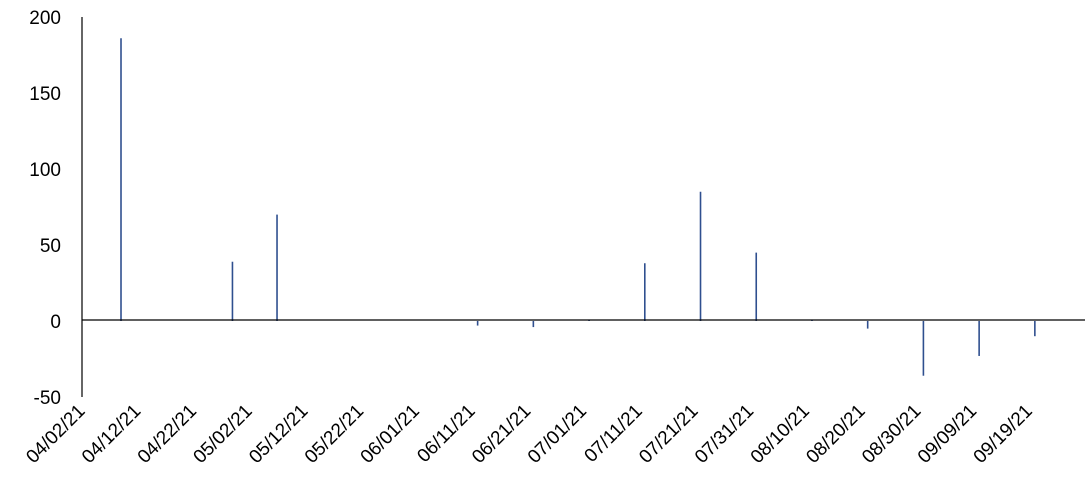 Image resolution: width=1087 pixels, height=496 pixels. I want to click on x-tick-label: 07/21/21, so click(668, 434).